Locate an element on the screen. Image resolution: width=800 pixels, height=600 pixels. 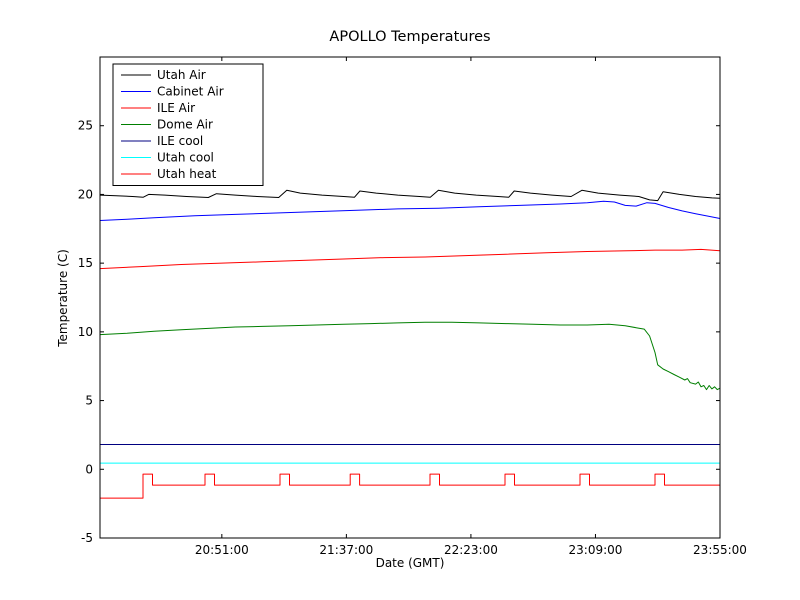
legend-item-utah-cool: Utah cool is located at coordinates (167, 158).